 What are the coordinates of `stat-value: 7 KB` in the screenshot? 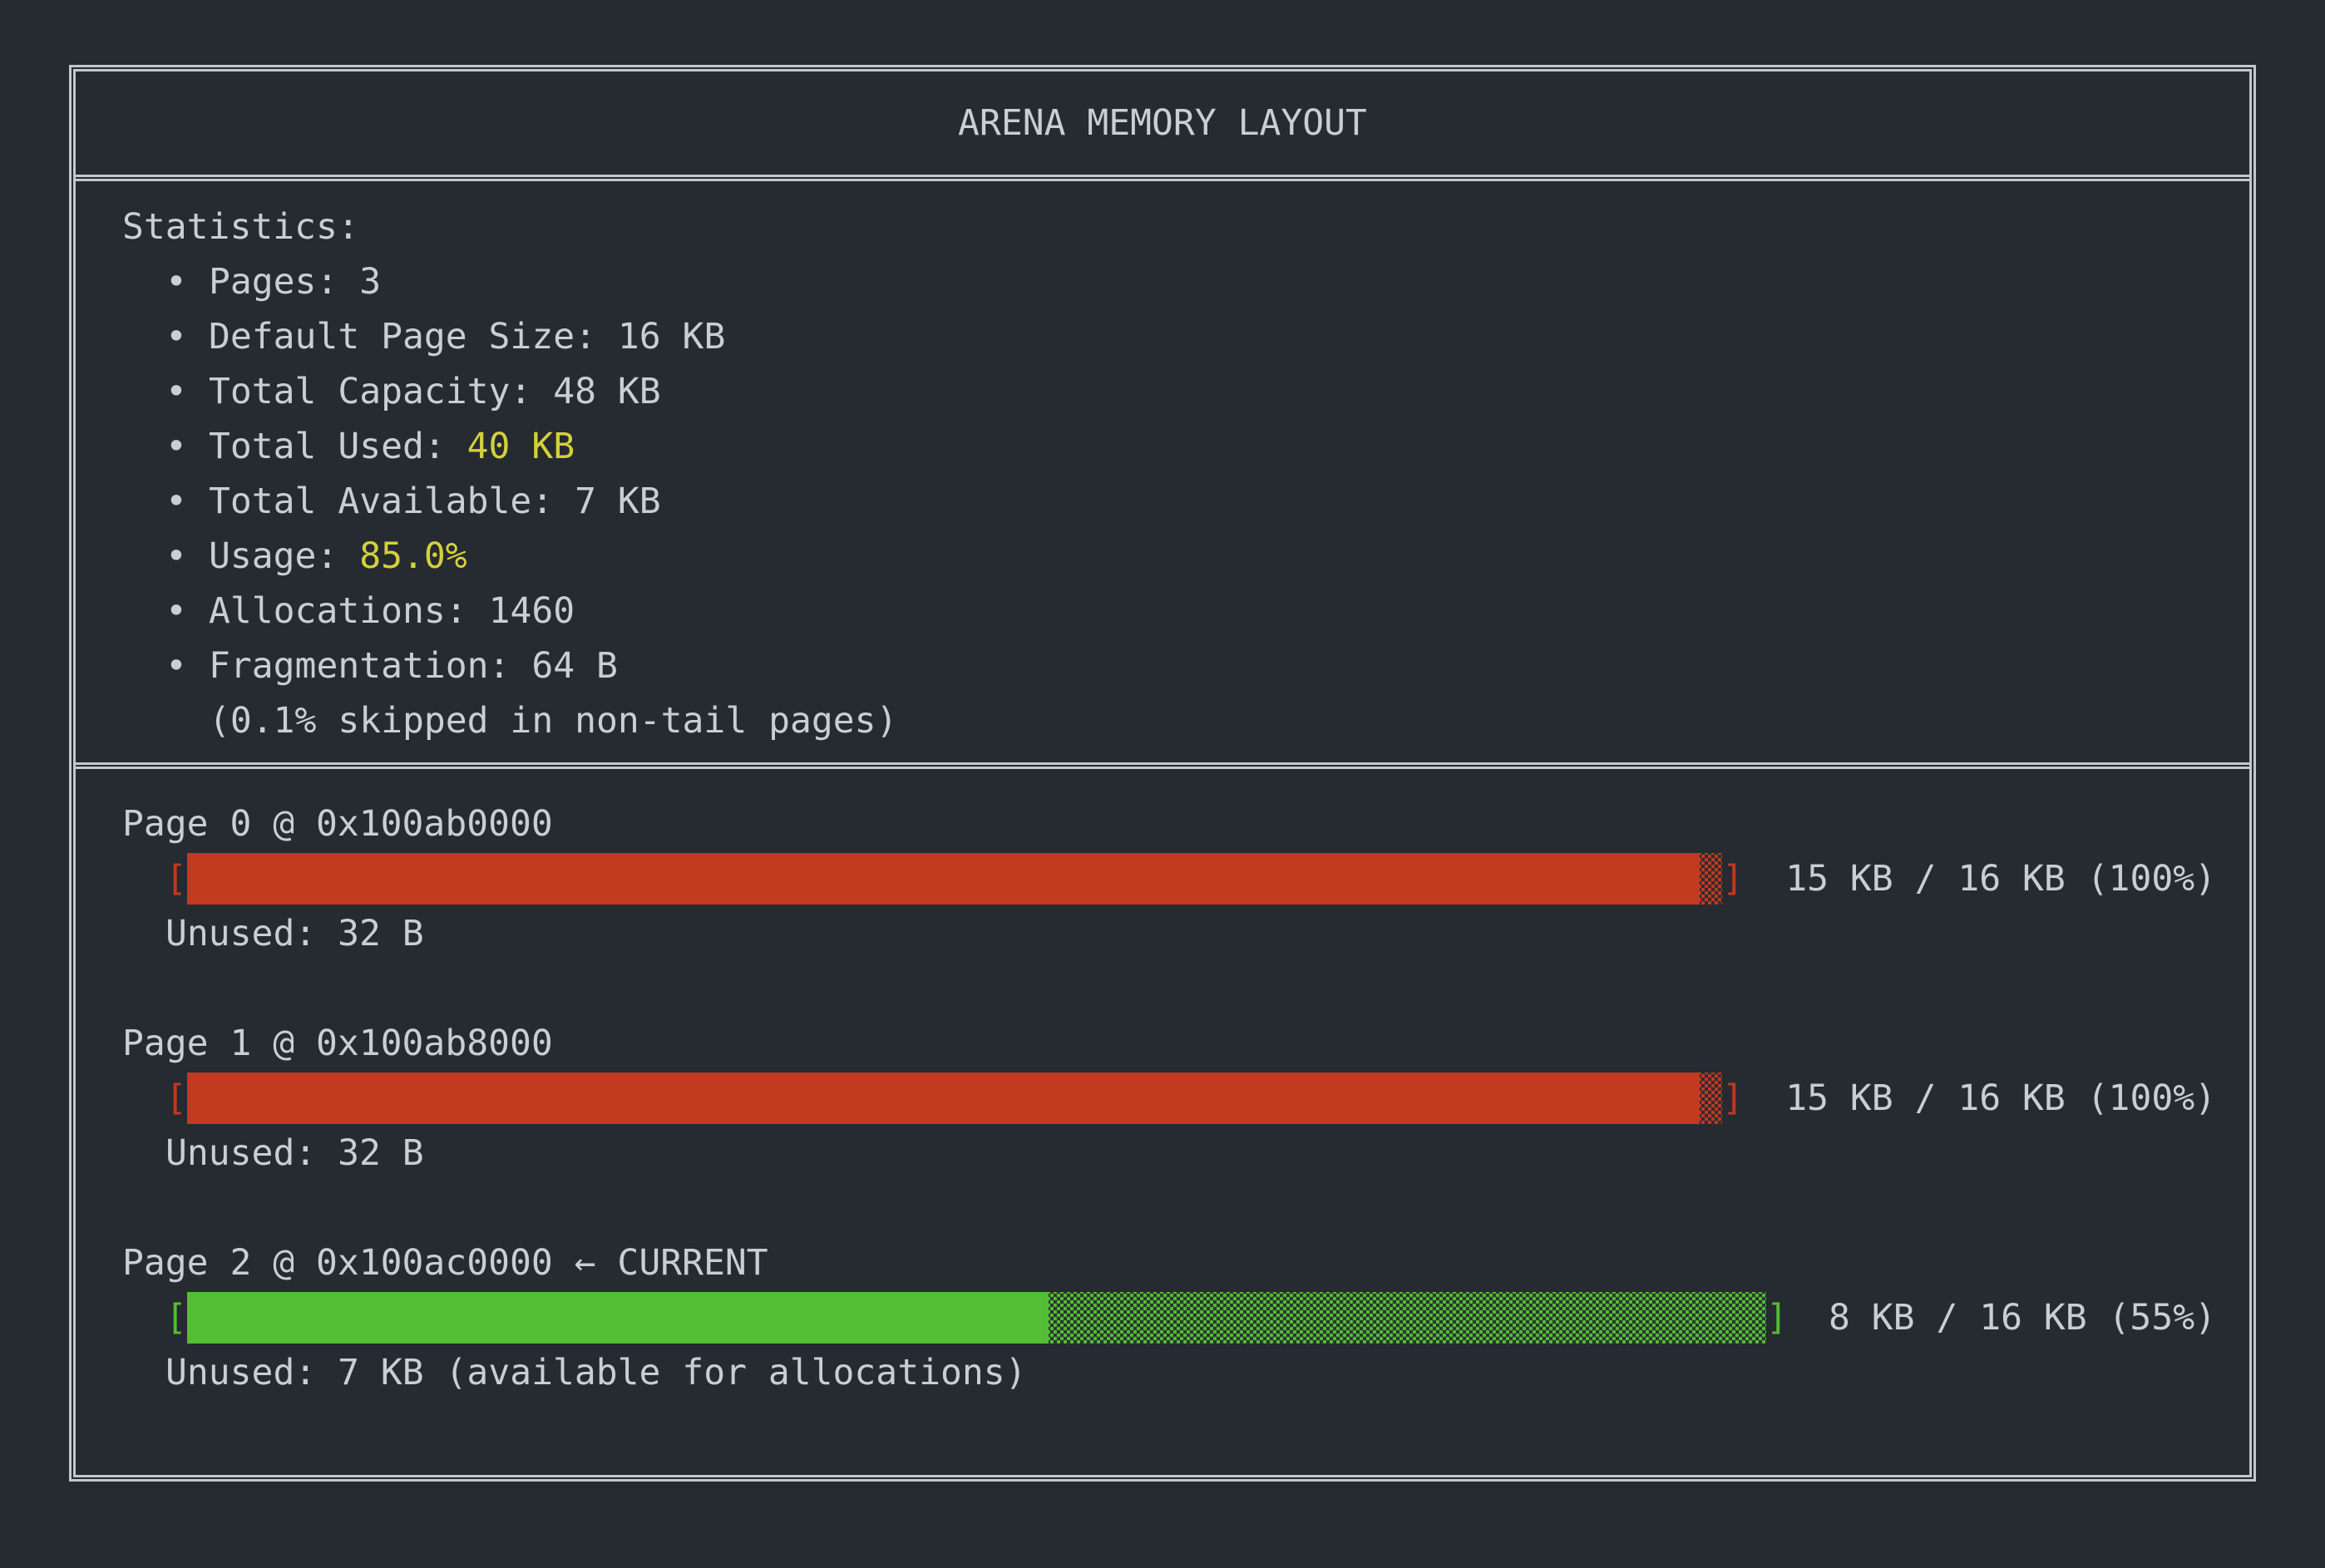 It's located at (618, 501).